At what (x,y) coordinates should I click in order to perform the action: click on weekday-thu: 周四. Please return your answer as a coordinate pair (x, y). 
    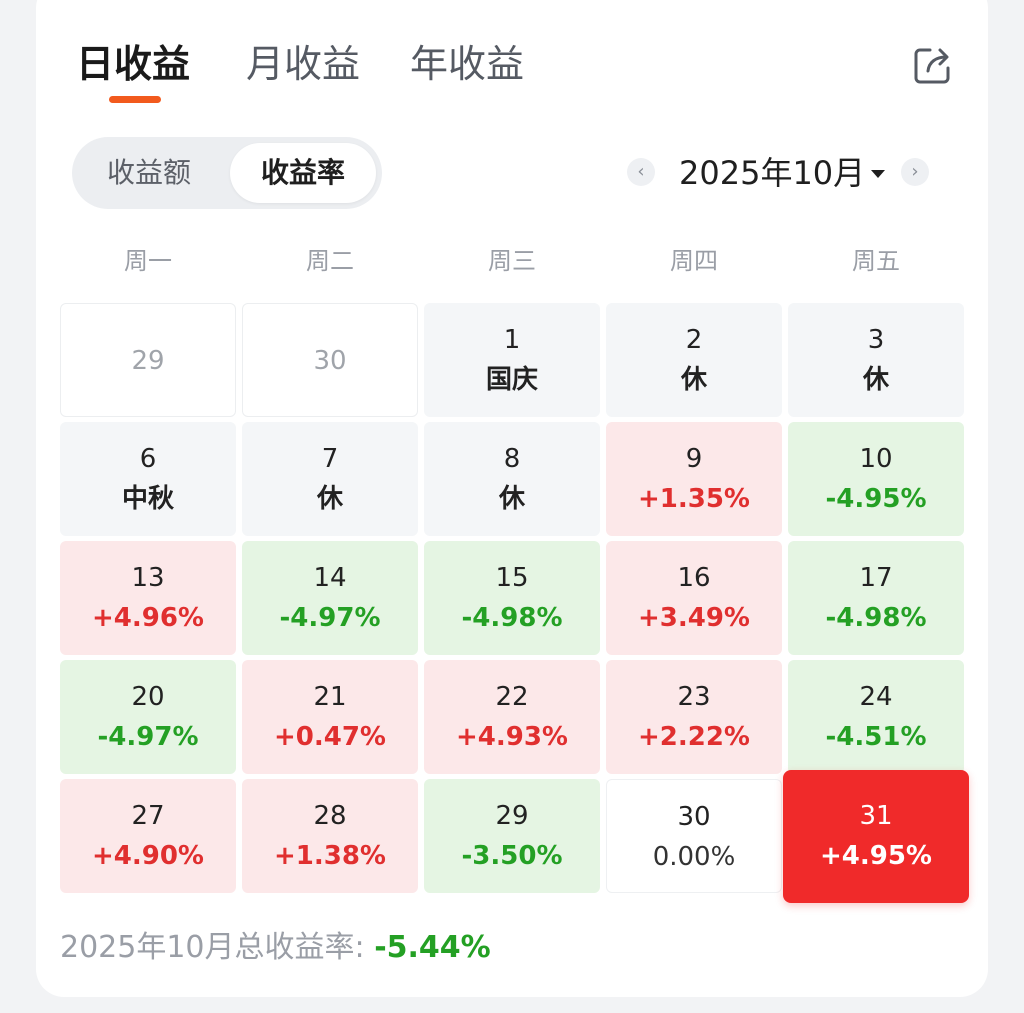
    Looking at the image, I should click on (694, 261).